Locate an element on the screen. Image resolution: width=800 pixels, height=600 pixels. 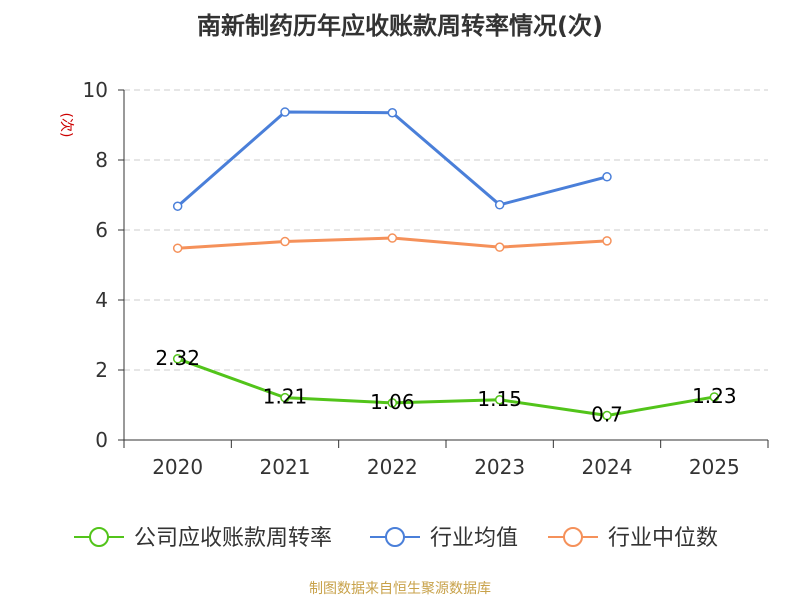
data-label-2022: 1.06 is located at coordinates (392, 402).